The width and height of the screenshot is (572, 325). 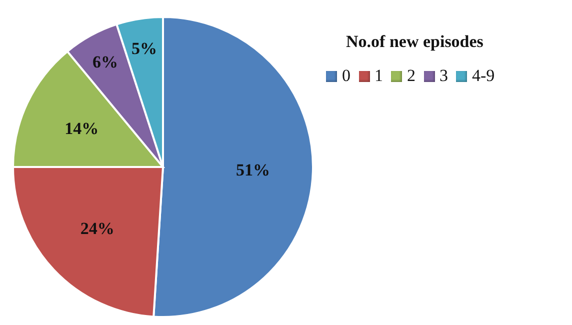 I want to click on legend-label: 2, so click(x=411, y=76).